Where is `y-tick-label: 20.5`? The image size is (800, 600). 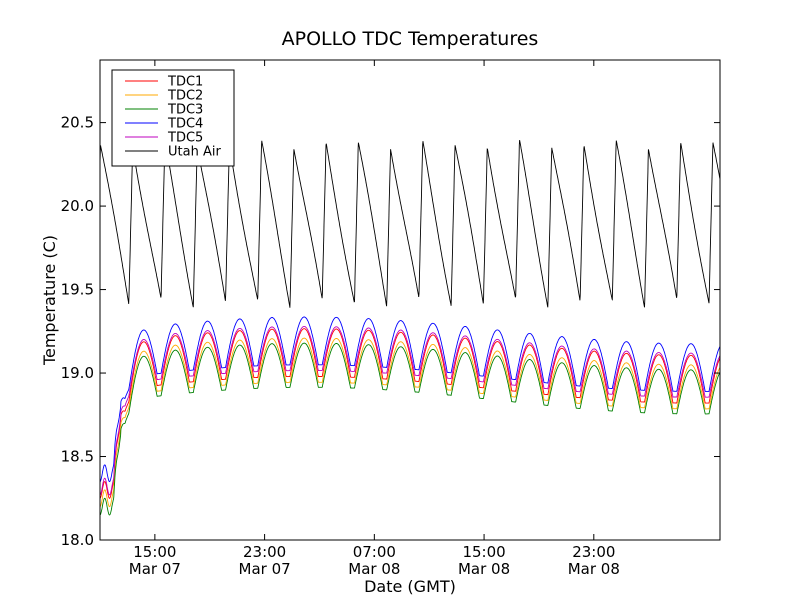
y-tick-label: 20.5 is located at coordinates (77, 123).